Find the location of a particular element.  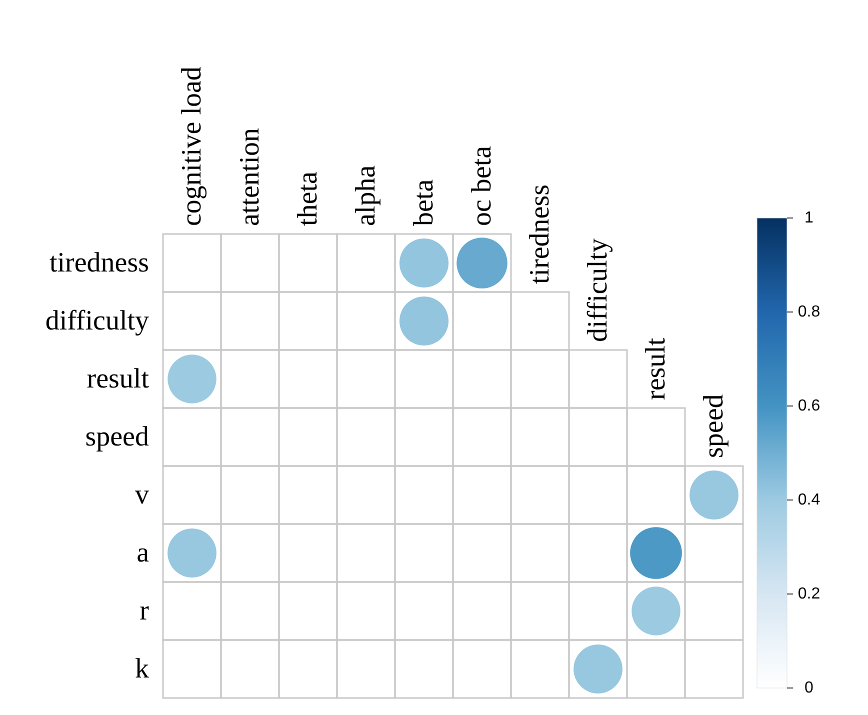

x-tick-label: beta is located at coordinates (424, 202).